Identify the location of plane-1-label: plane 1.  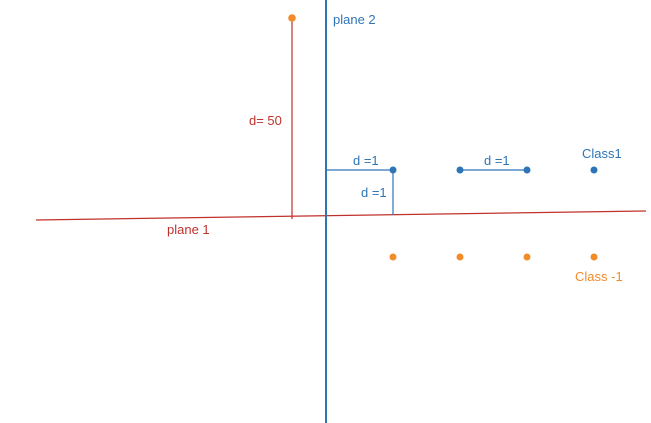
(188, 229).